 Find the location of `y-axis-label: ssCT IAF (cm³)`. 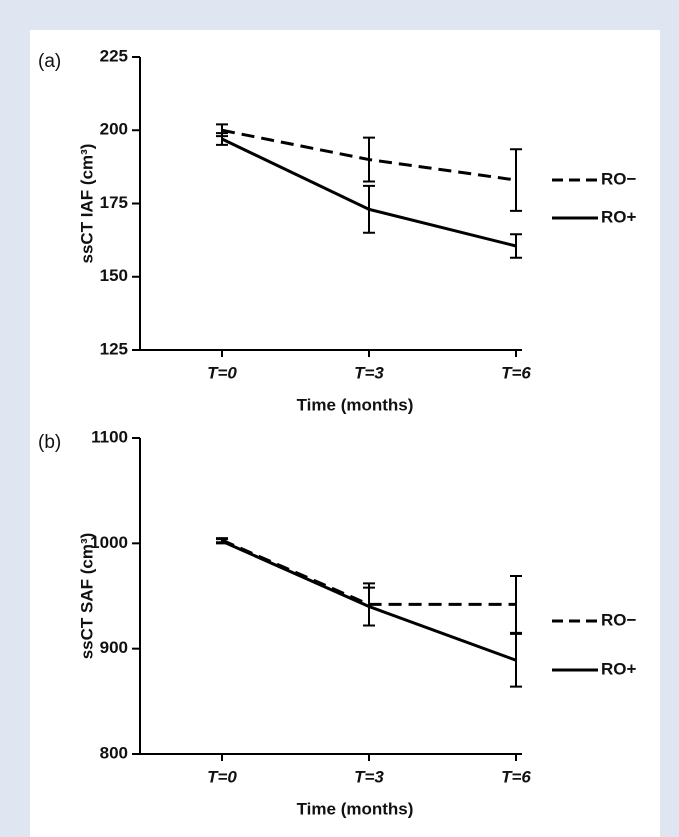

y-axis-label: ssCT IAF (cm³) is located at coordinates (86, 204).